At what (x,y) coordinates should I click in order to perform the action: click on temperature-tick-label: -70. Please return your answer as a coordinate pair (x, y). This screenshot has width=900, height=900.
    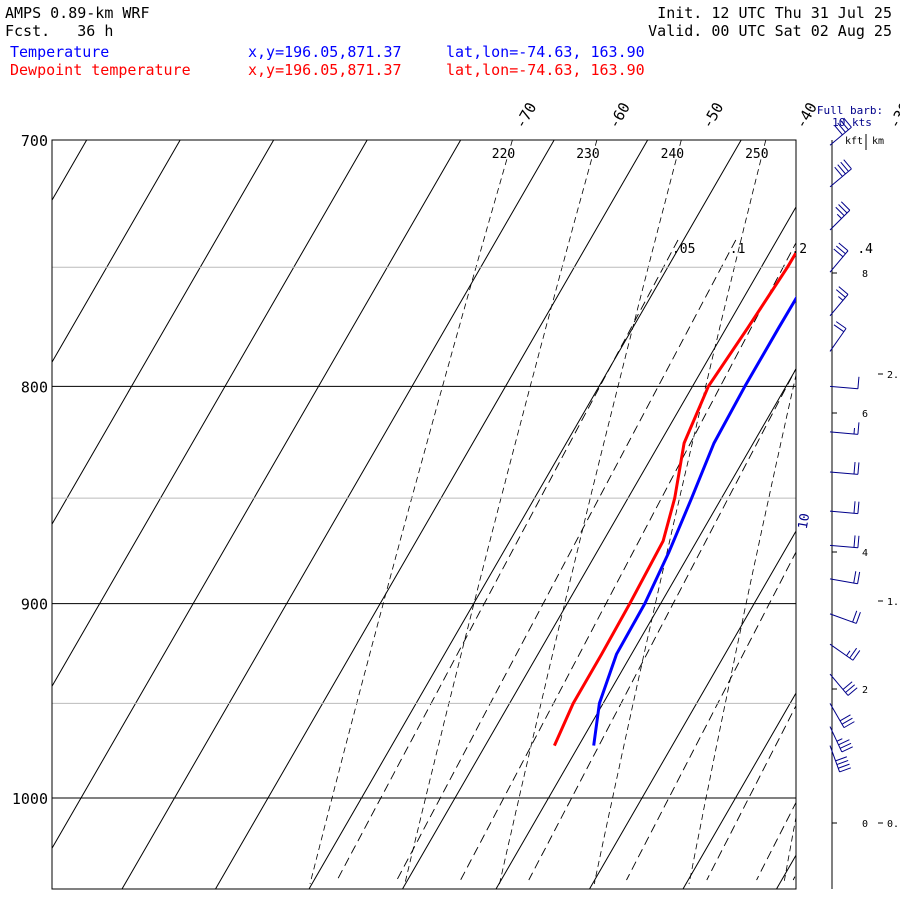
    Looking at the image, I should click on (525, 115).